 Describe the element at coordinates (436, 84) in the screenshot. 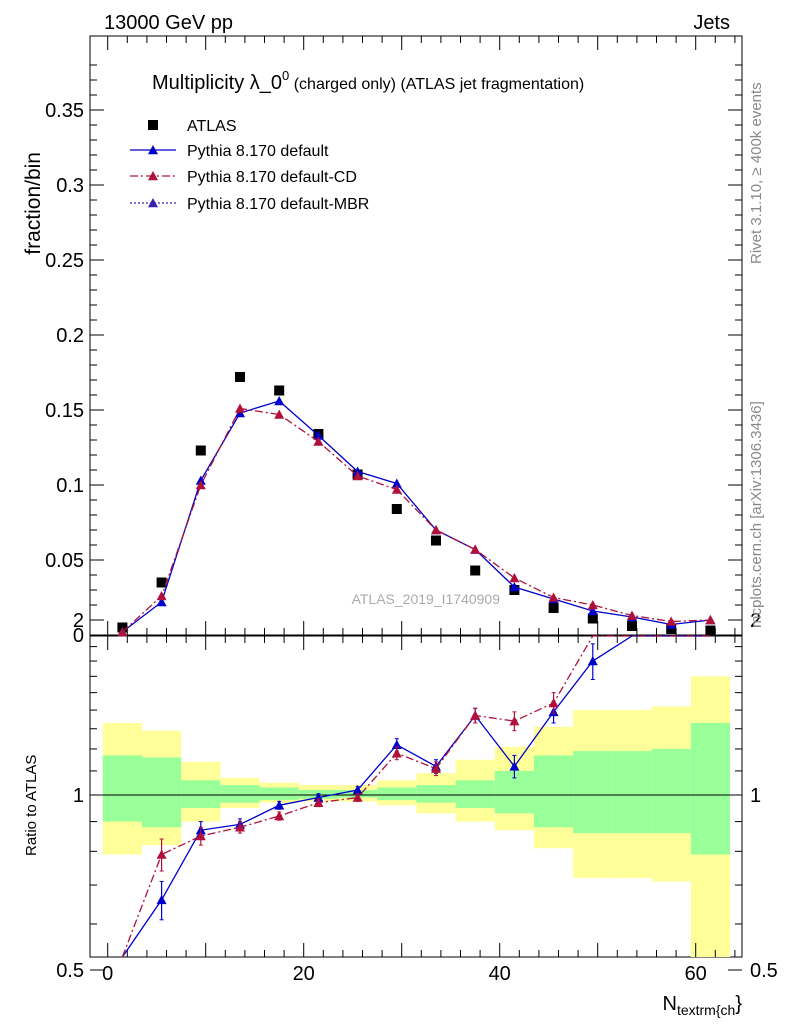

I see `plot-title-rest: (charged only) (ATLAS jet fragmentation)` at that location.